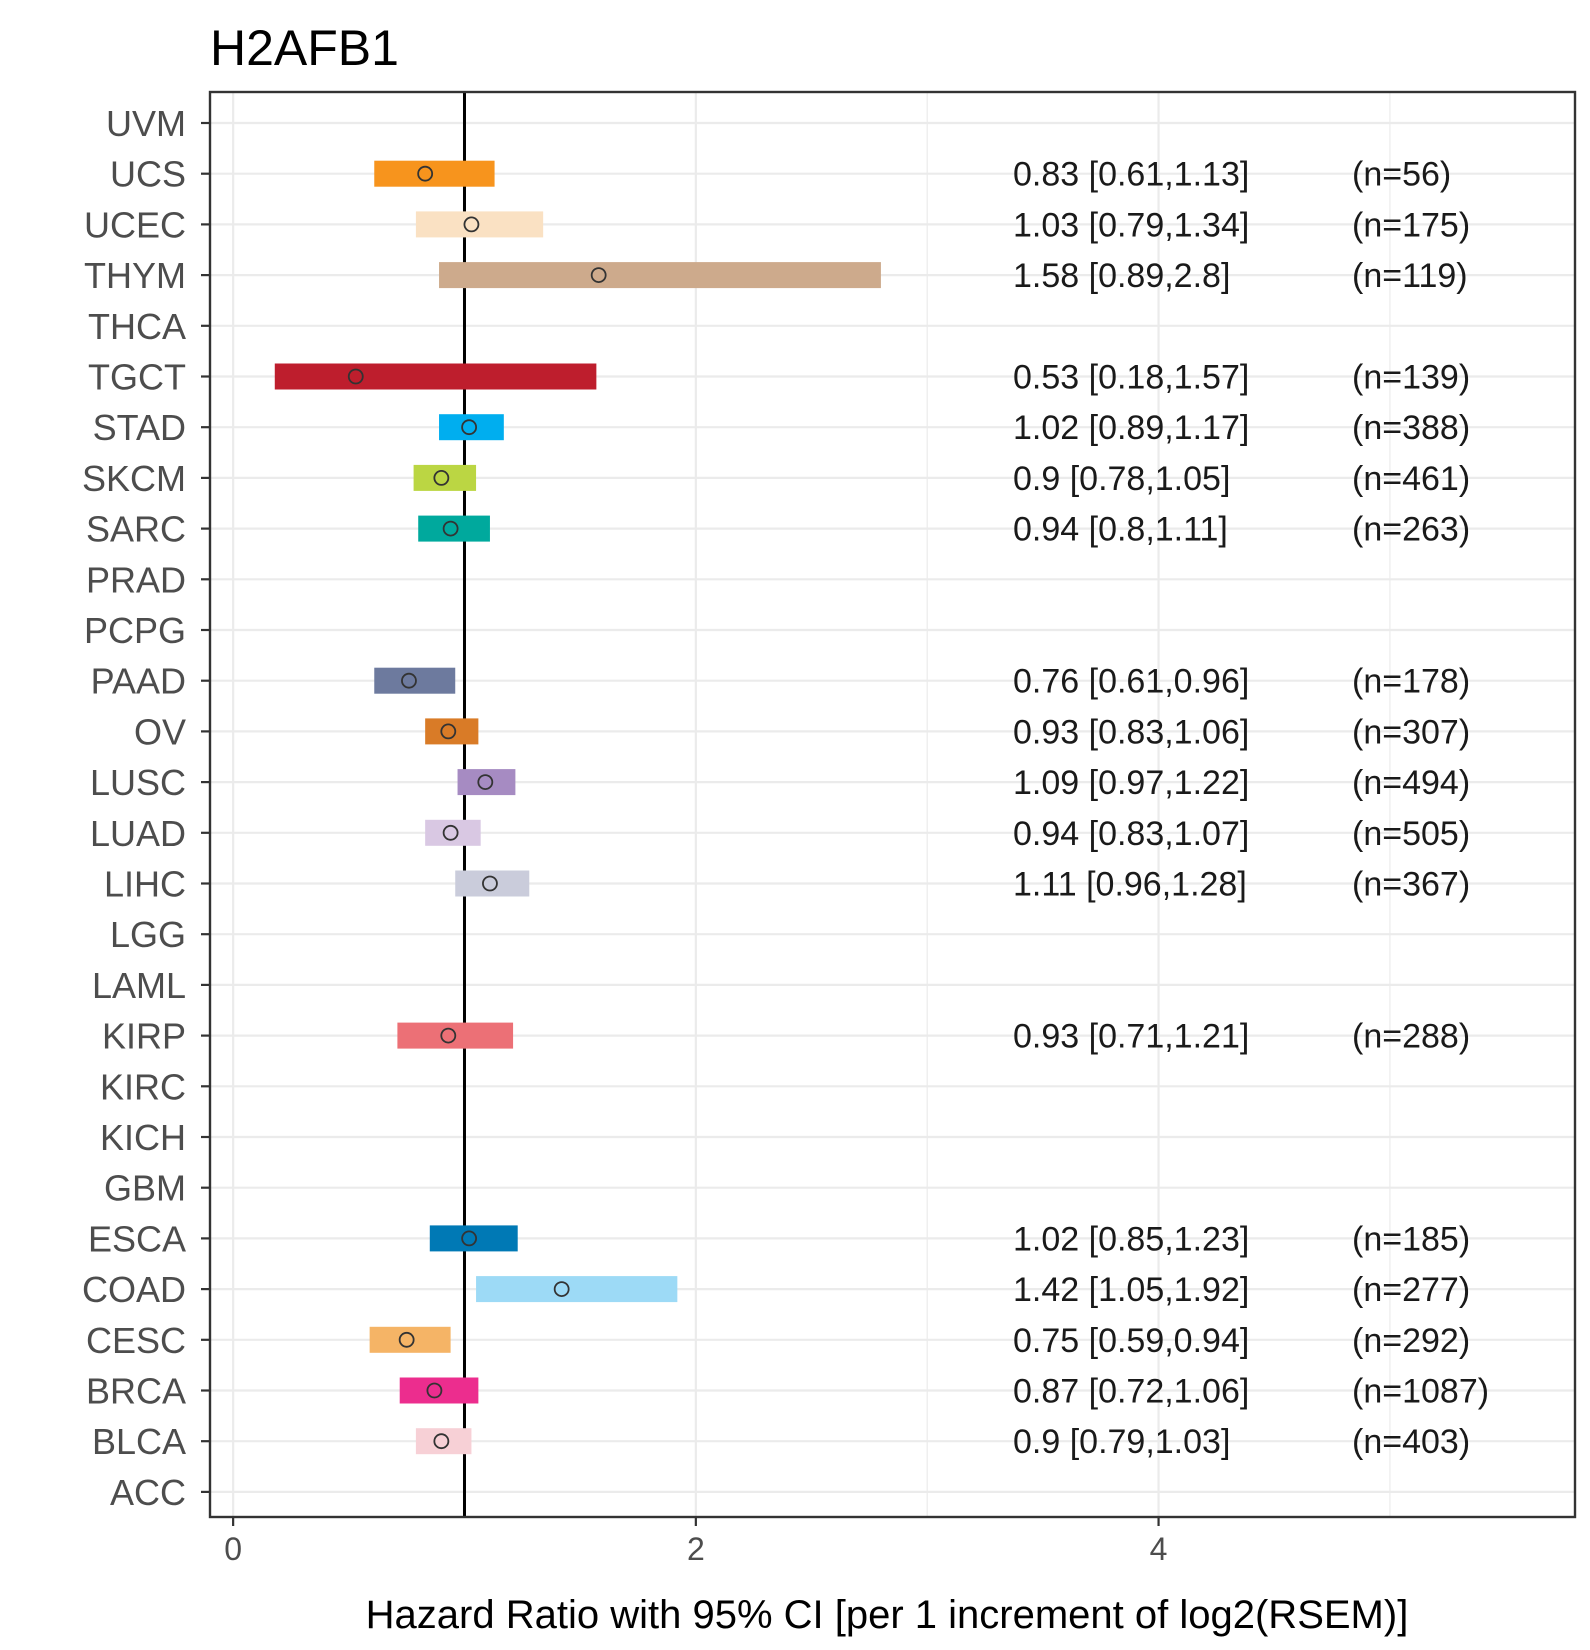  What do you see at coordinates (1131, 682) in the screenshot?
I see `hr-ci-label-paad: 0.76 [0.61,0.96]` at bounding box center [1131, 682].